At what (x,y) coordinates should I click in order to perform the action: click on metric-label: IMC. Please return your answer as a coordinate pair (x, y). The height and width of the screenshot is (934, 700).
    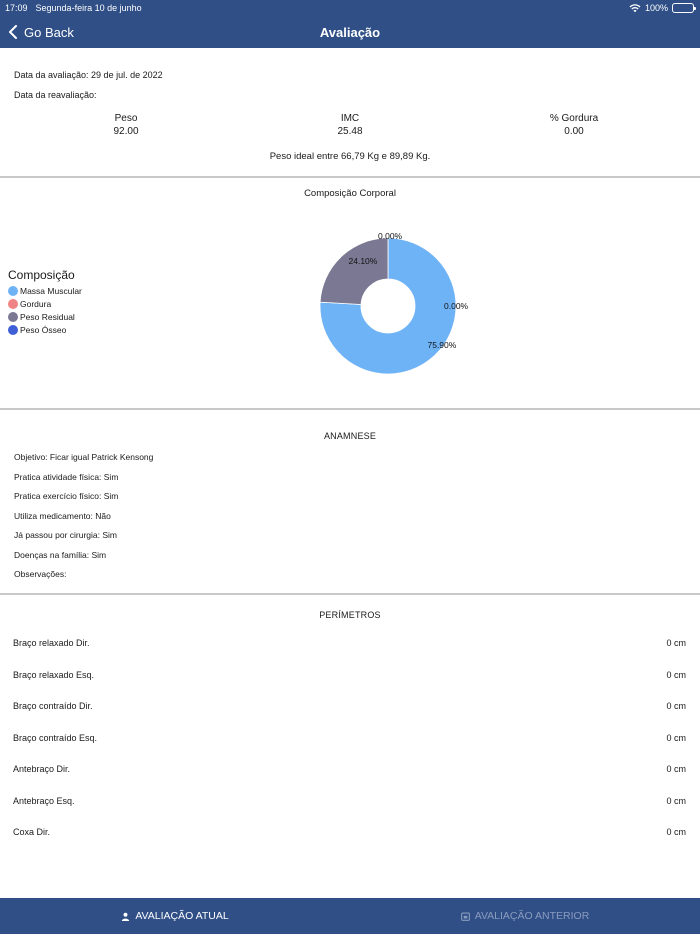
    Looking at the image, I should click on (350, 118).